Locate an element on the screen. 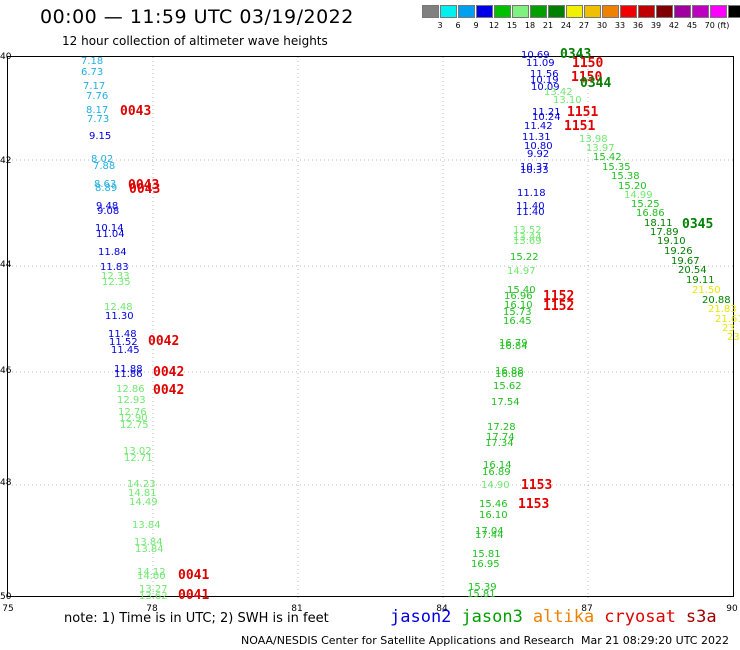 The width and height of the screenshot is (740, 650). wave-height-reading: 13.52 is located at coordinates (527, 230).